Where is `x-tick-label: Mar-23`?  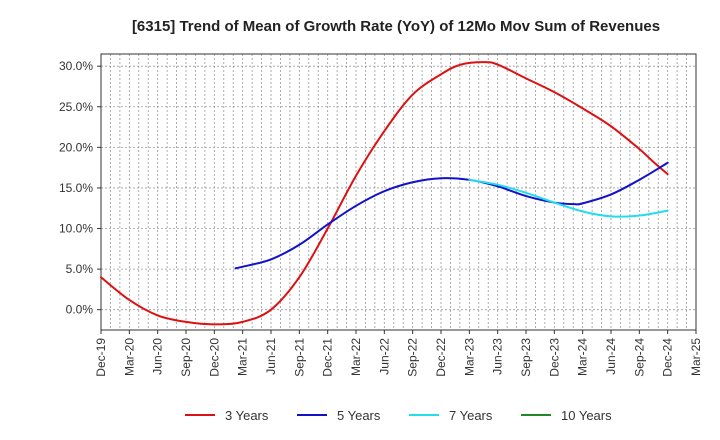
x-tick-label: Mar-23 is located at coordinates (469, 357).